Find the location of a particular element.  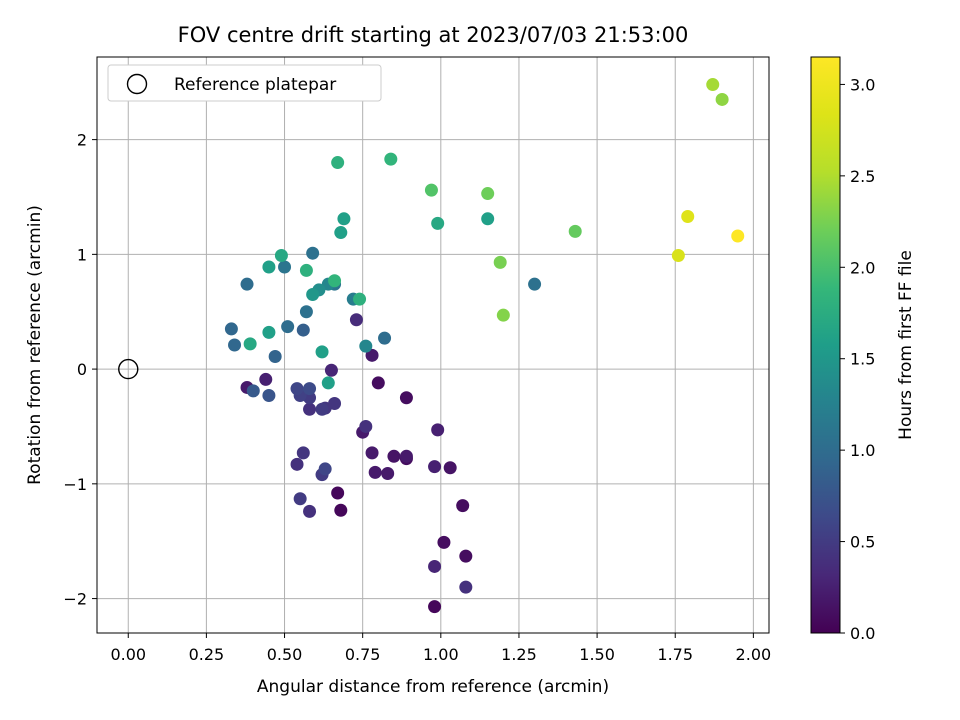

y-tick-label: 0 is located at coordinates (82, 369).